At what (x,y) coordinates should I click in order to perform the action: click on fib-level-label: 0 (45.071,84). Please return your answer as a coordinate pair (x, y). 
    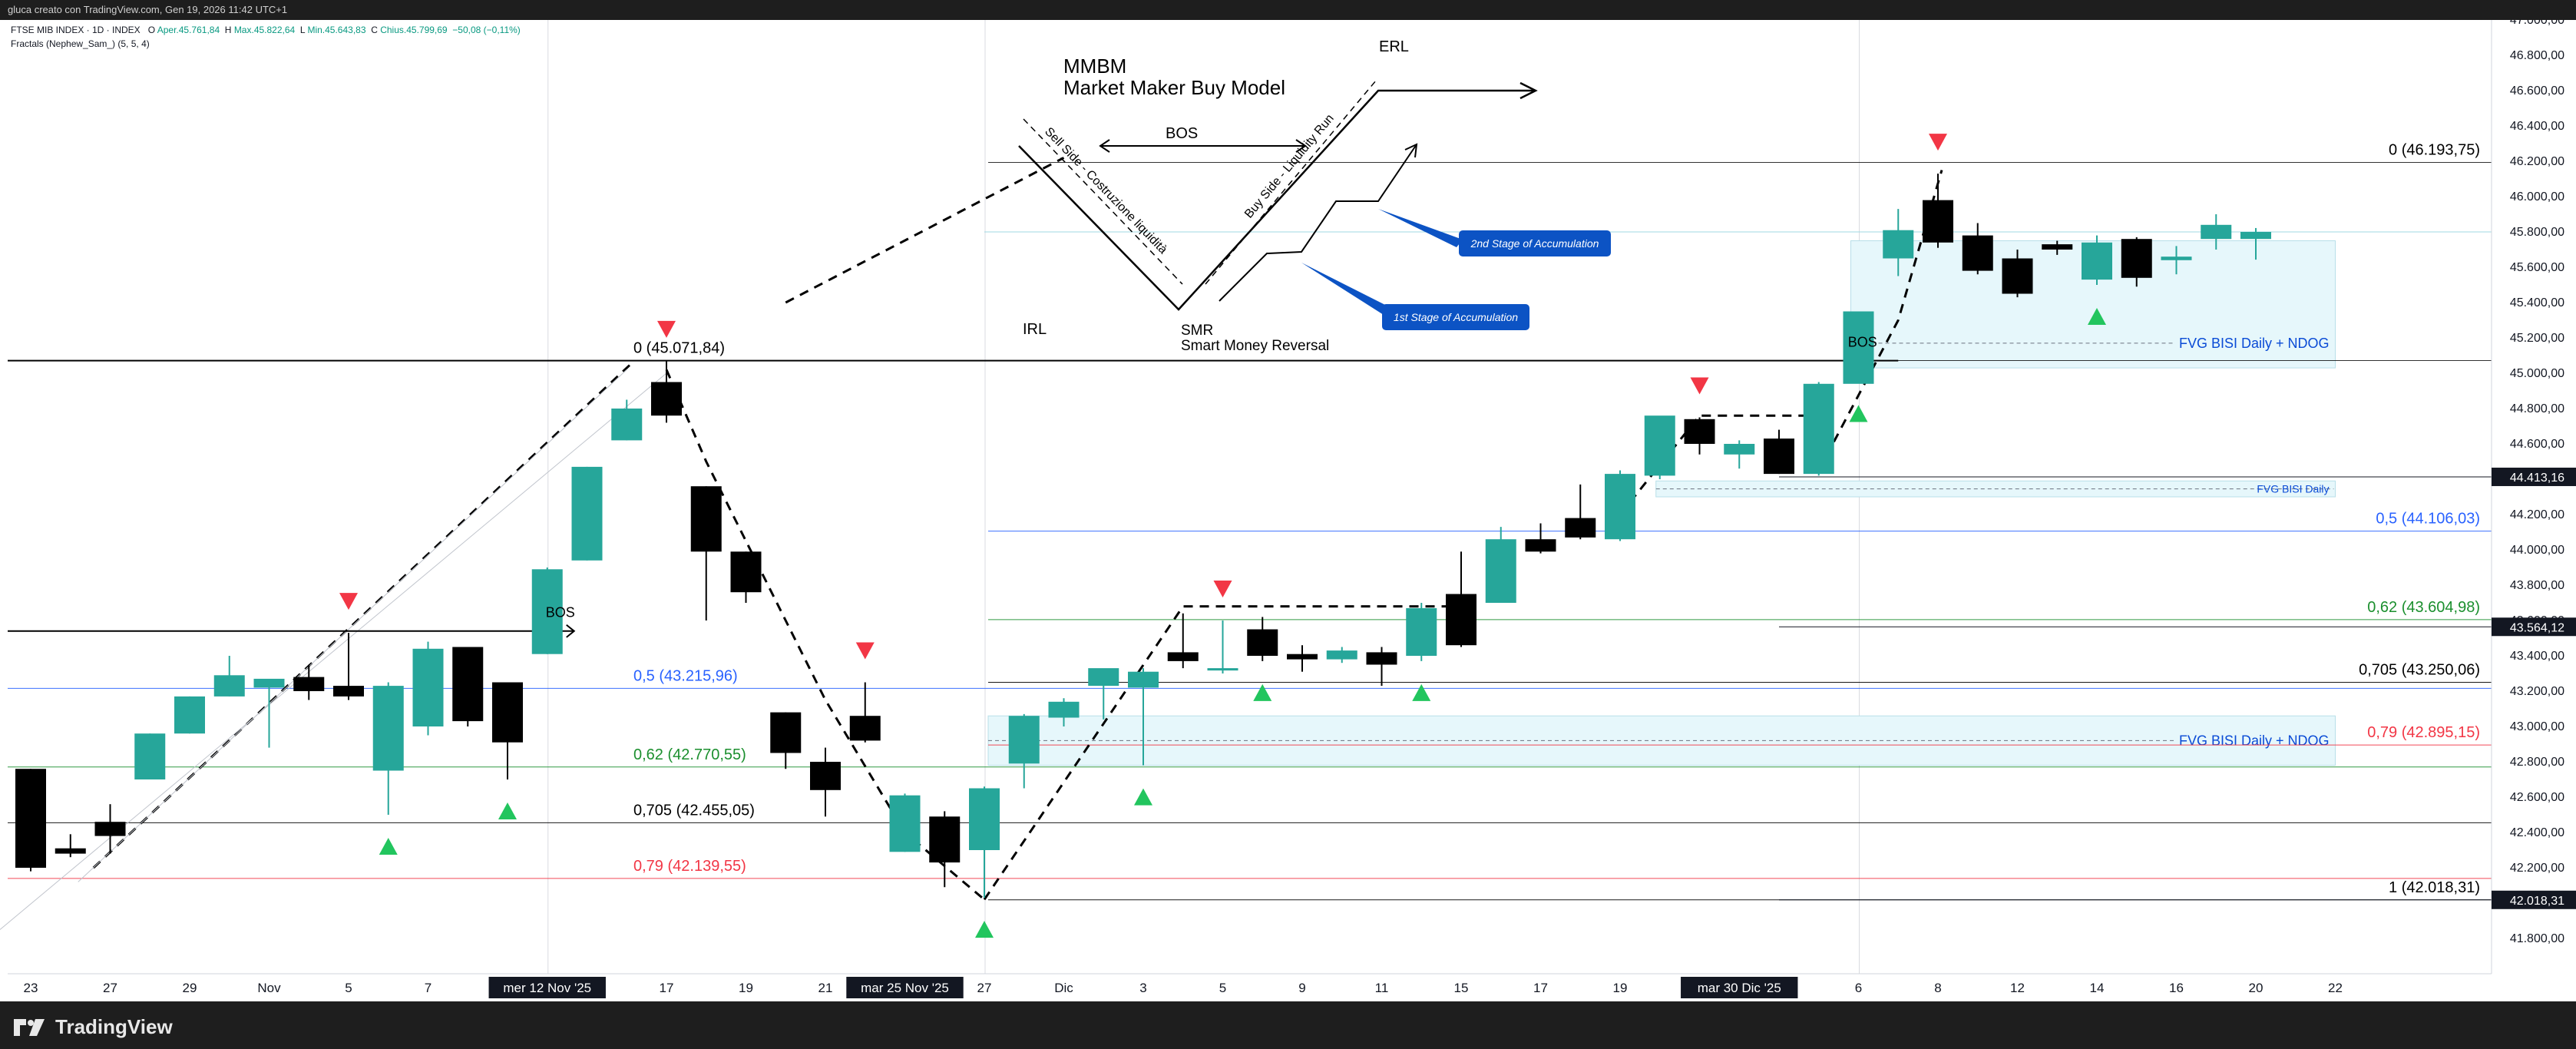
    Looking at the image, I should click on (679, 347).